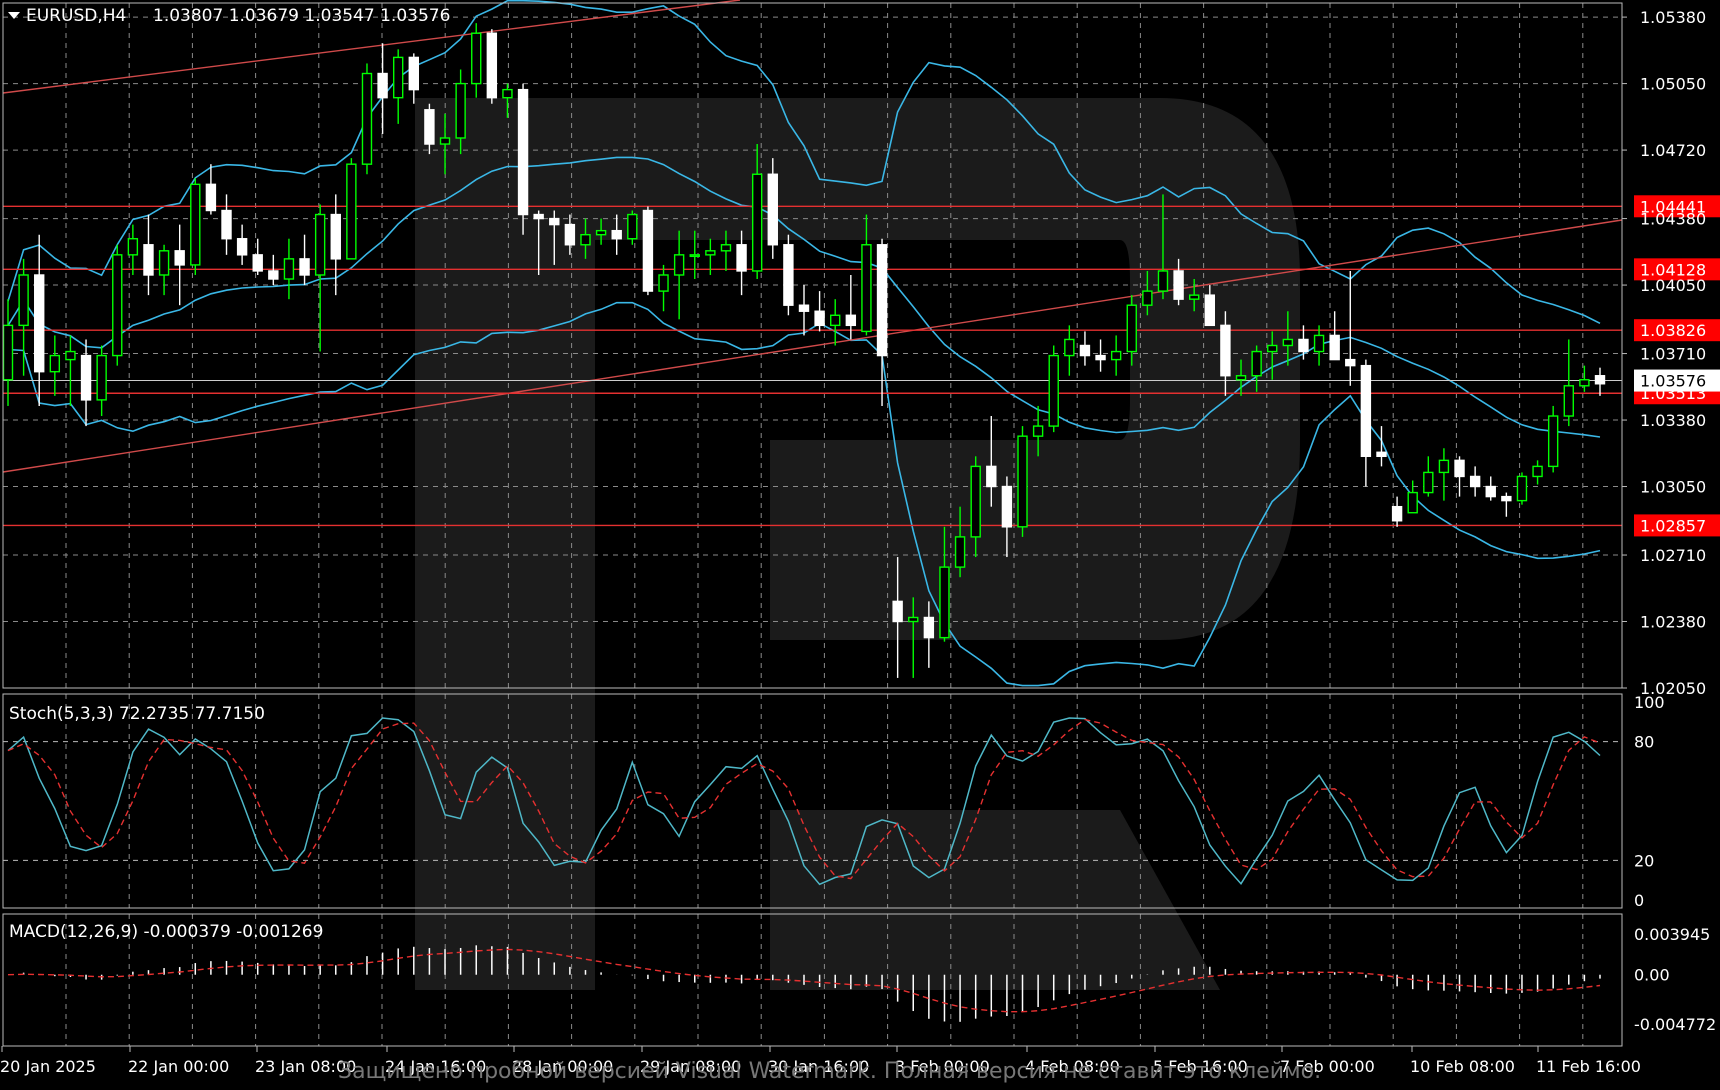 Image resolution: width=1720 pixels, height=1090 pixels. Describe the element at coordinates (562, 1066) in the screenshot. I see `time-tick-label: 28 Jan 00:00` at that location.